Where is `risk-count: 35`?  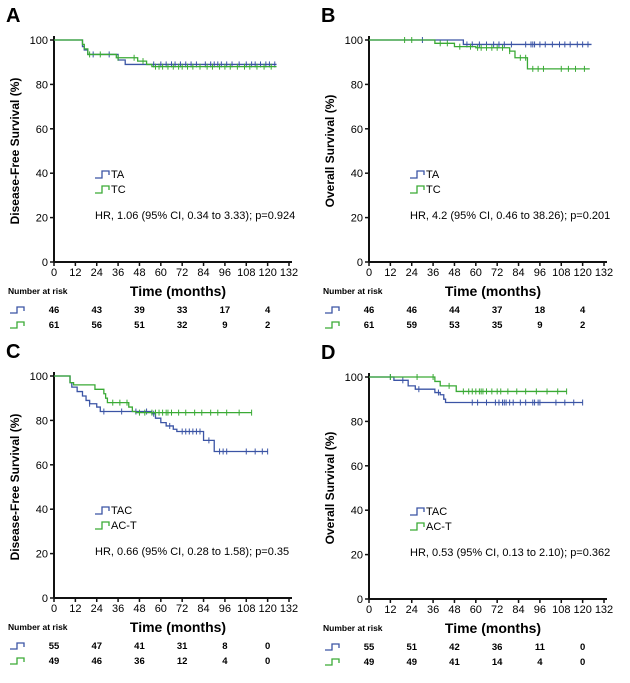
risk-count: 35 is located at coordinates (497, 325).